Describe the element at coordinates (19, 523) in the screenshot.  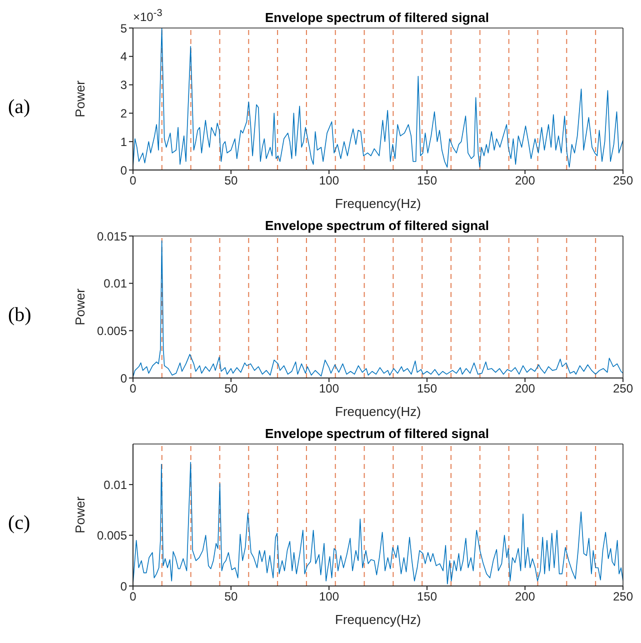
I see `text: (c)` at that location.